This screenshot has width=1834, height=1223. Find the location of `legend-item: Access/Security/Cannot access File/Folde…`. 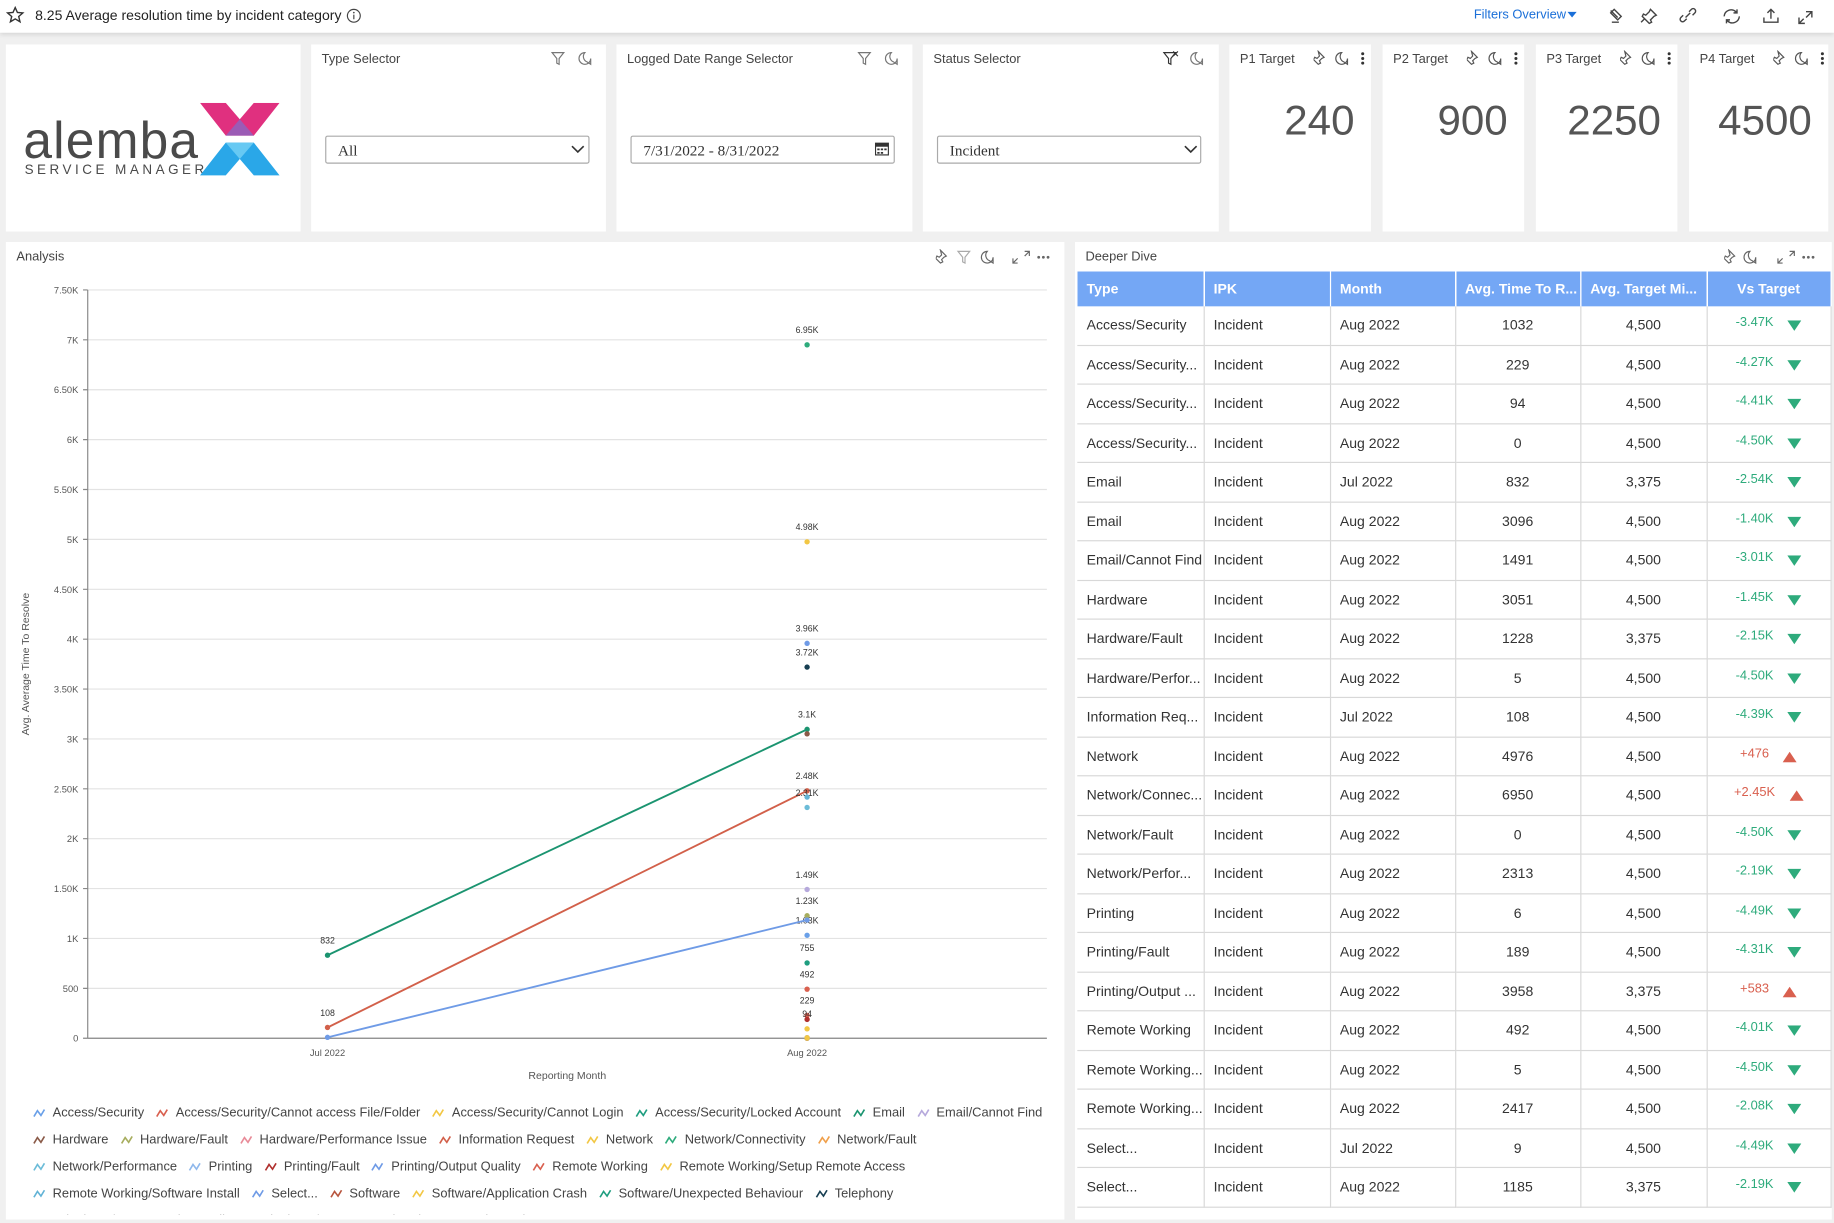

legend-item: Access/Security/Cannot access File/Folde… is located at coordinates (288, 1113).